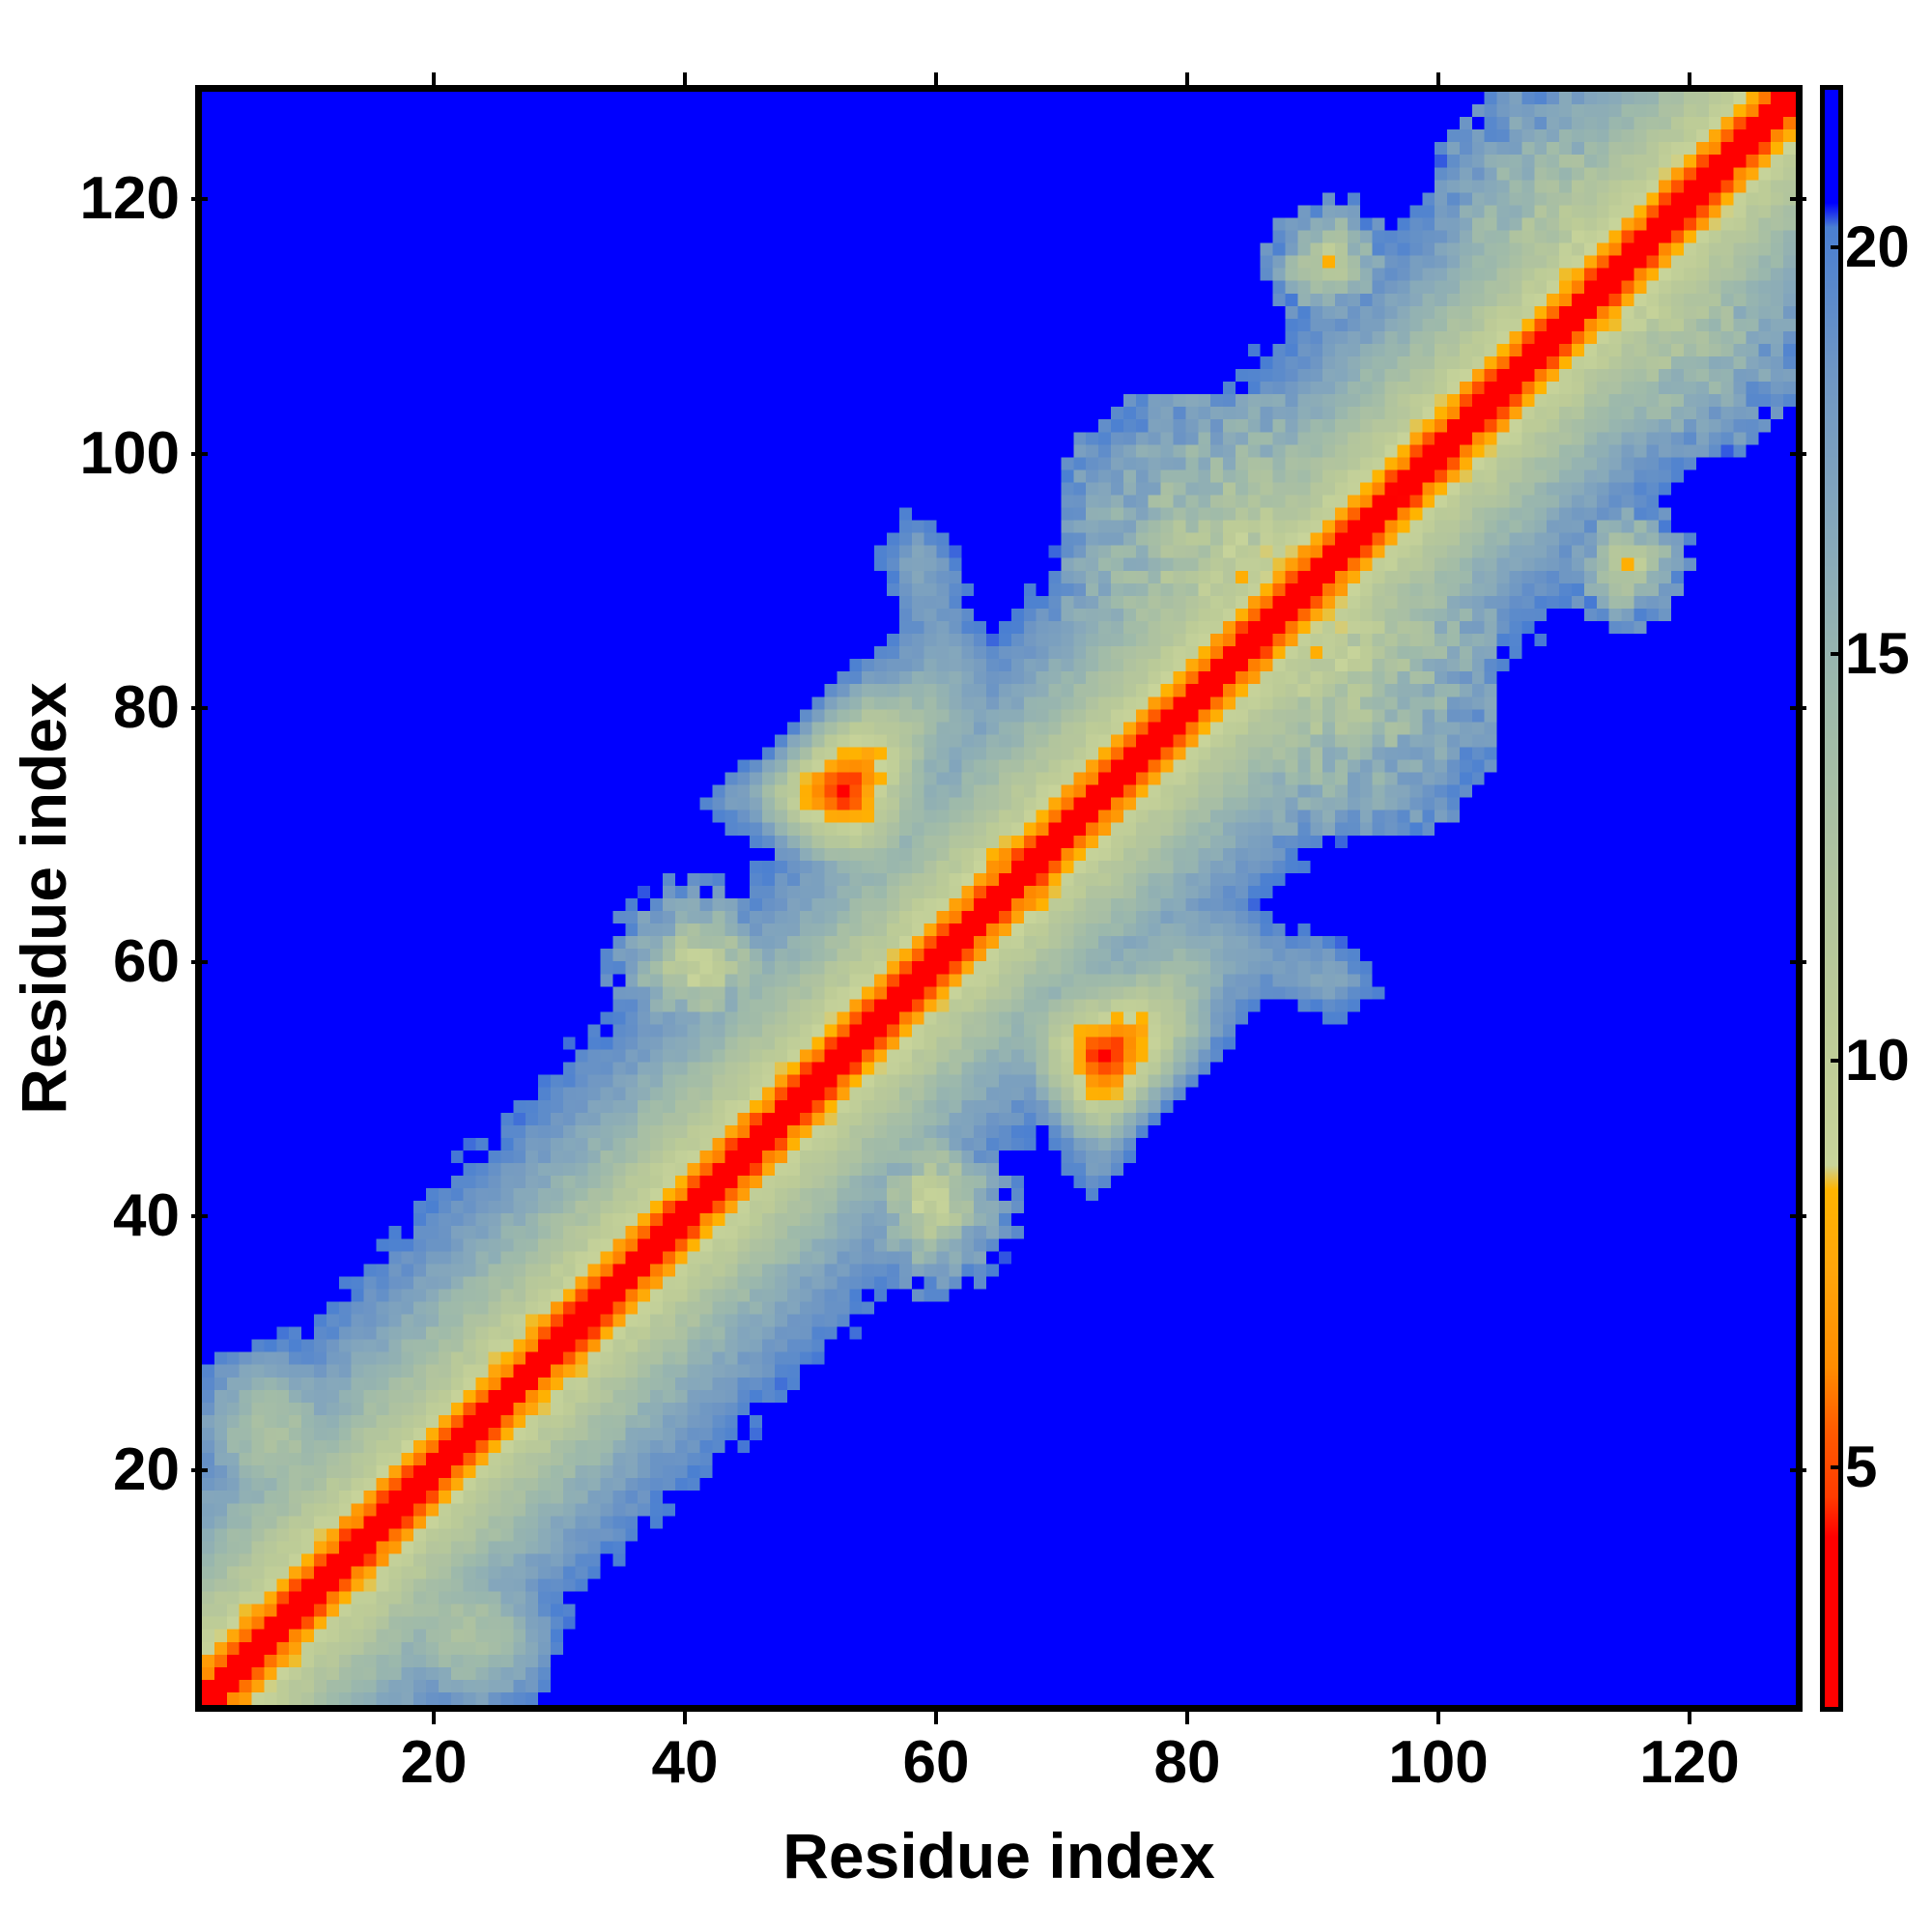 The height and width of the screenshot is (1932, 1932). What do you see at coordinates (1187, 1762) in the screenshot?
I see `x-tick-label-80: 80` at bounding box center [1187, 1762].